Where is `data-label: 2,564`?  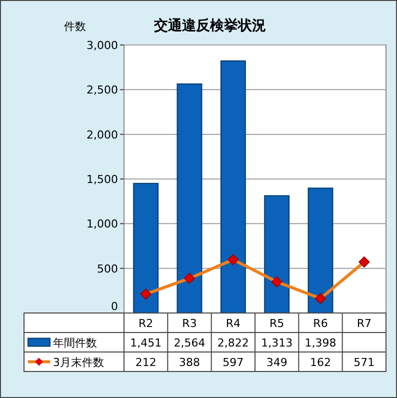 data-label: 2,564 is located at coordinates (190, 343).